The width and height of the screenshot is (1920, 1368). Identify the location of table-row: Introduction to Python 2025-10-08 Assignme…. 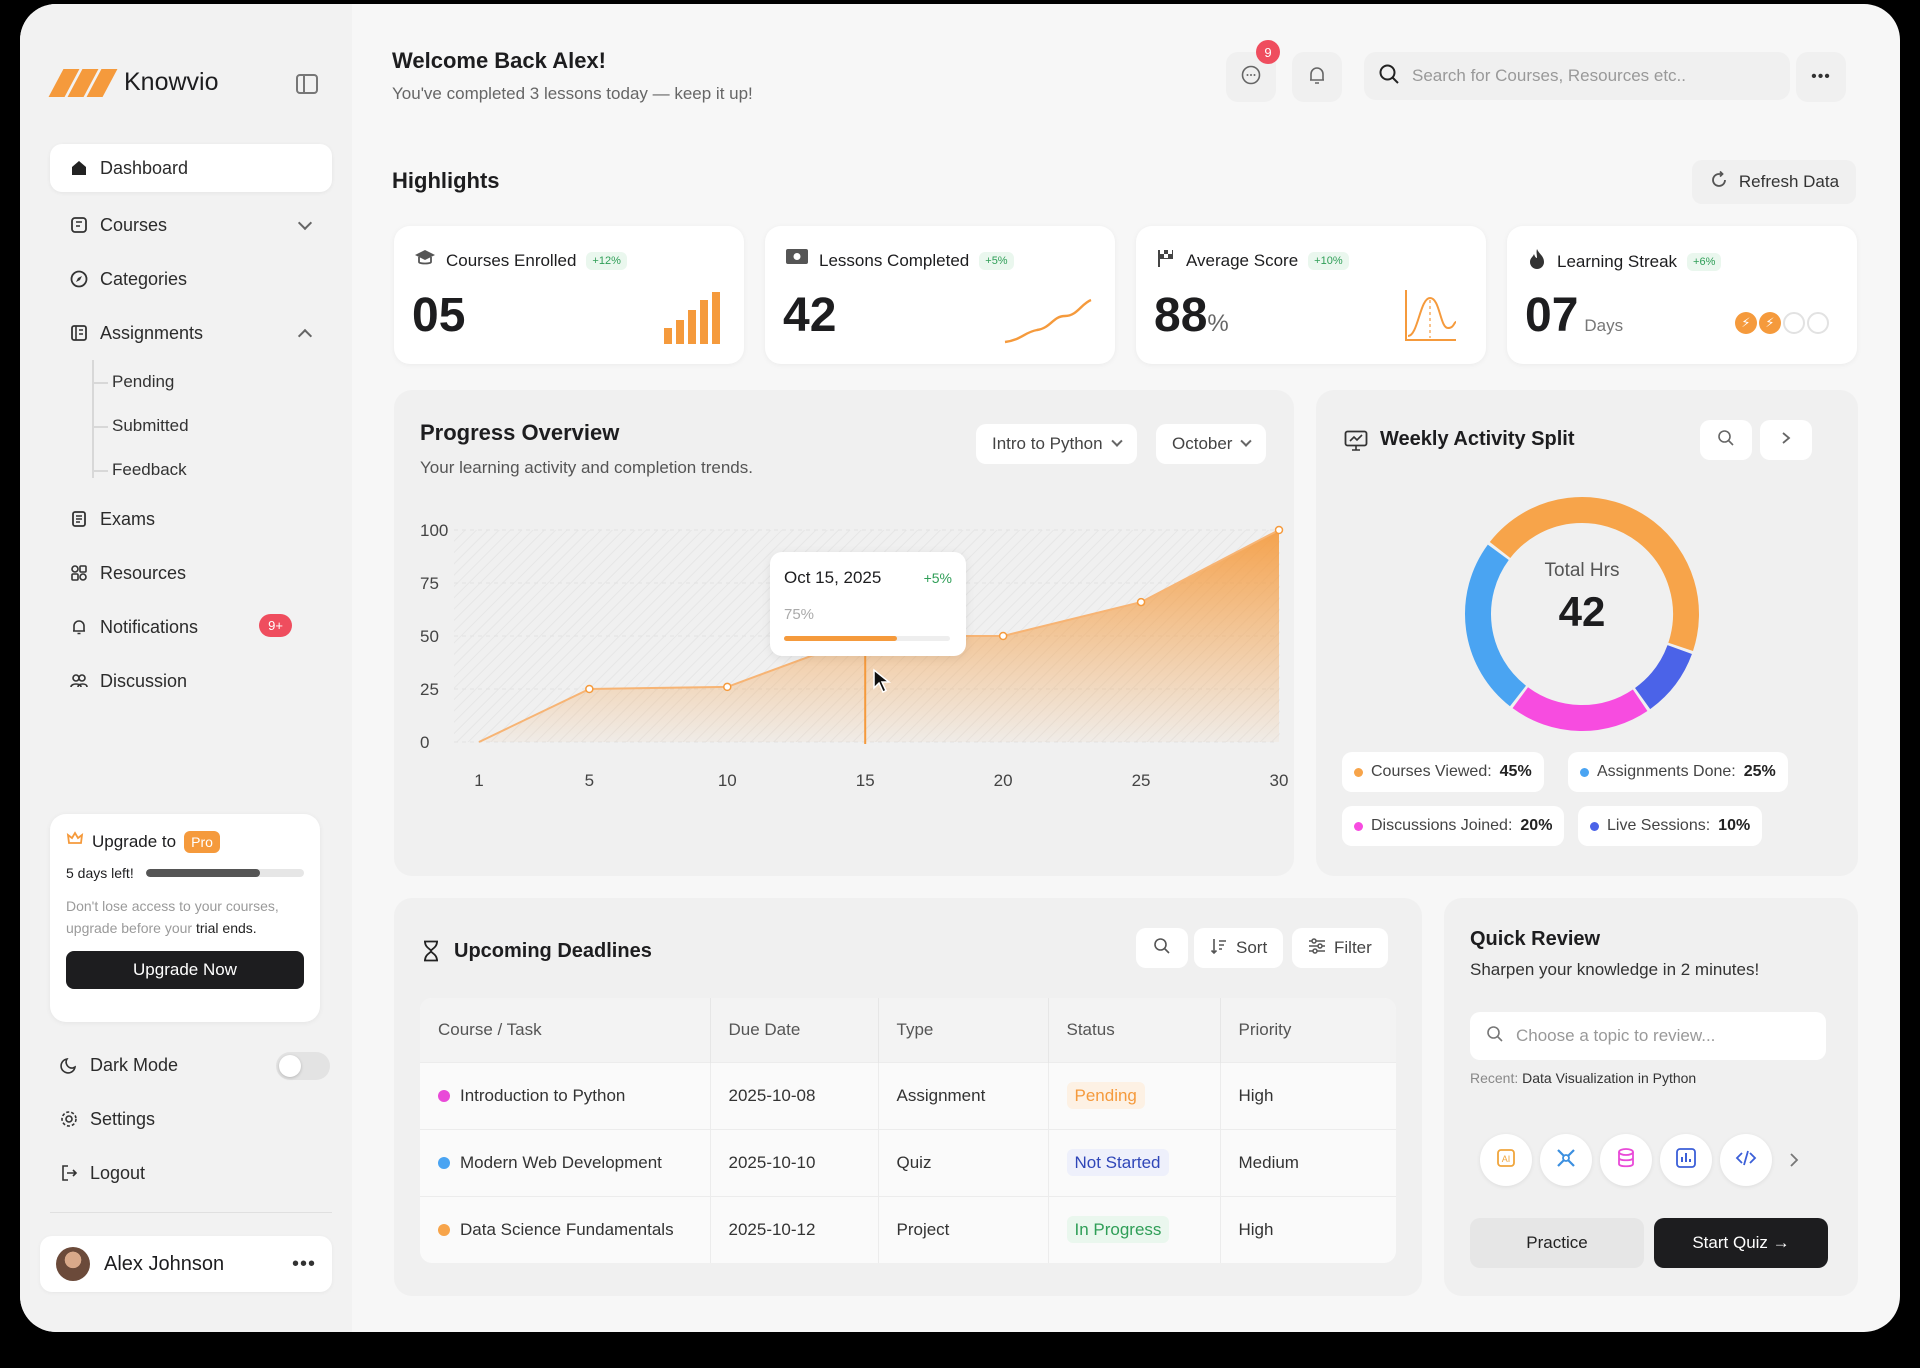
(908, 1095).